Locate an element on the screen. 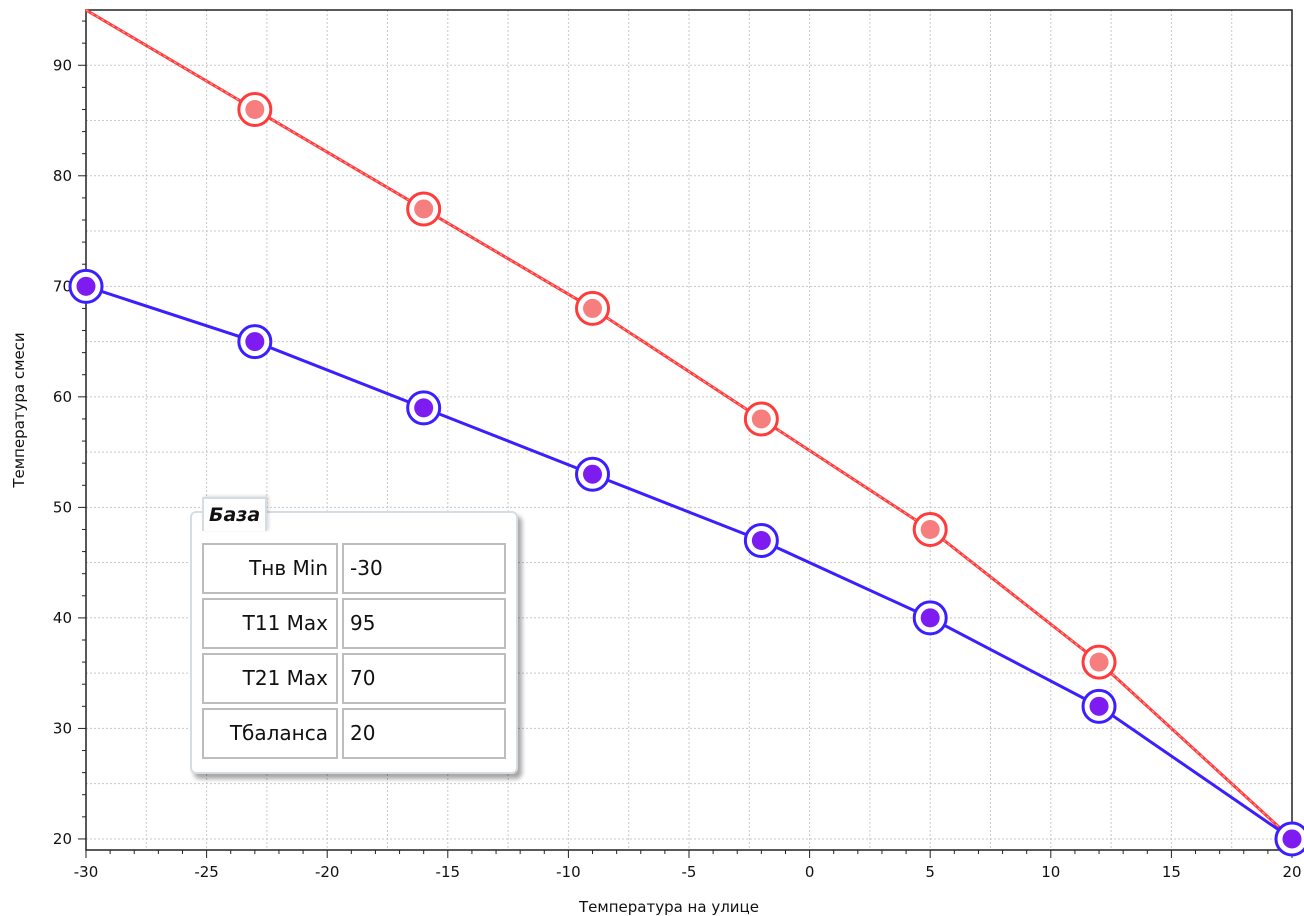  x-tick-label: -5 is located at coordinates (689, 872).